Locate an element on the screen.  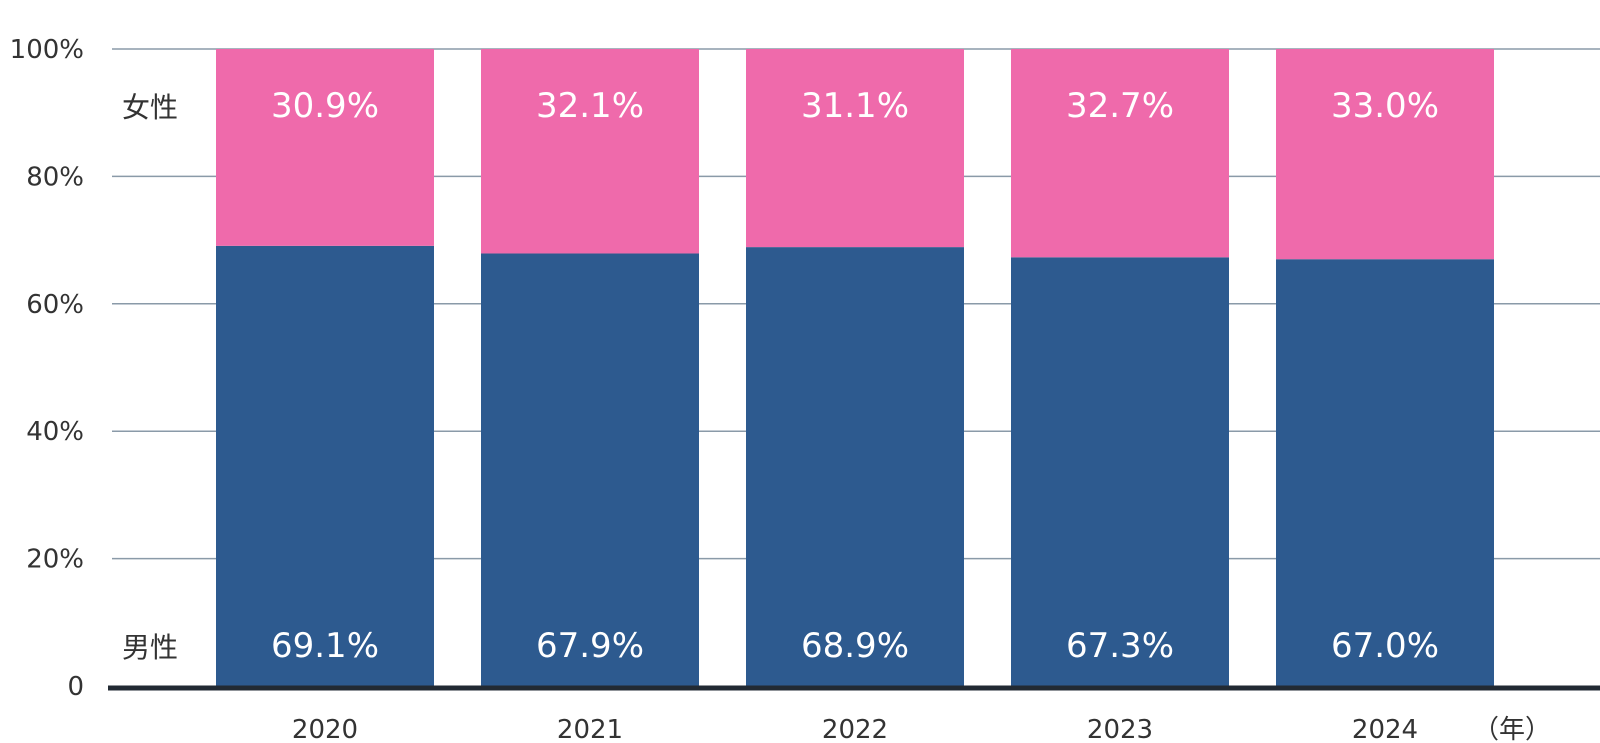
x-tick-label: 2023 is located at coordinates (1120, 729).